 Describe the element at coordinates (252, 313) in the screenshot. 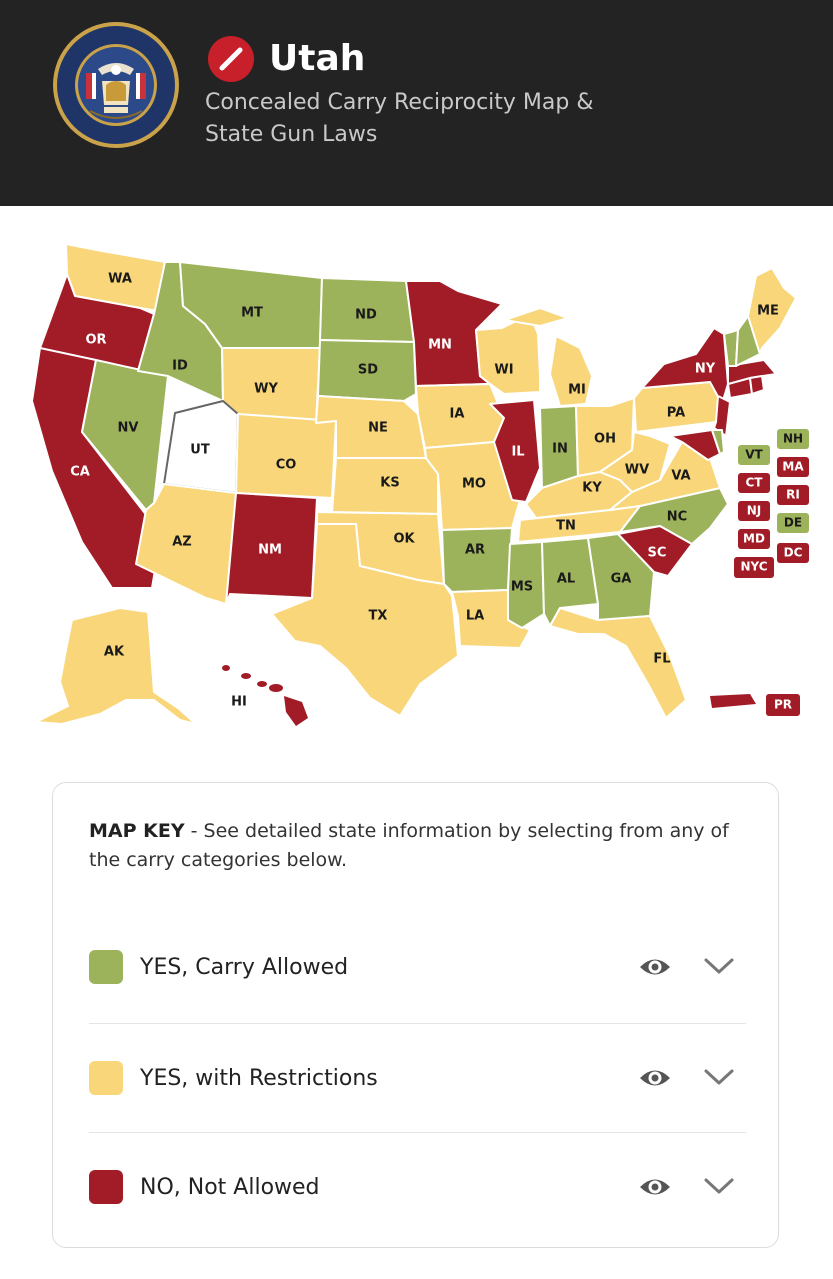

I see `label-MT: MT` at that location.